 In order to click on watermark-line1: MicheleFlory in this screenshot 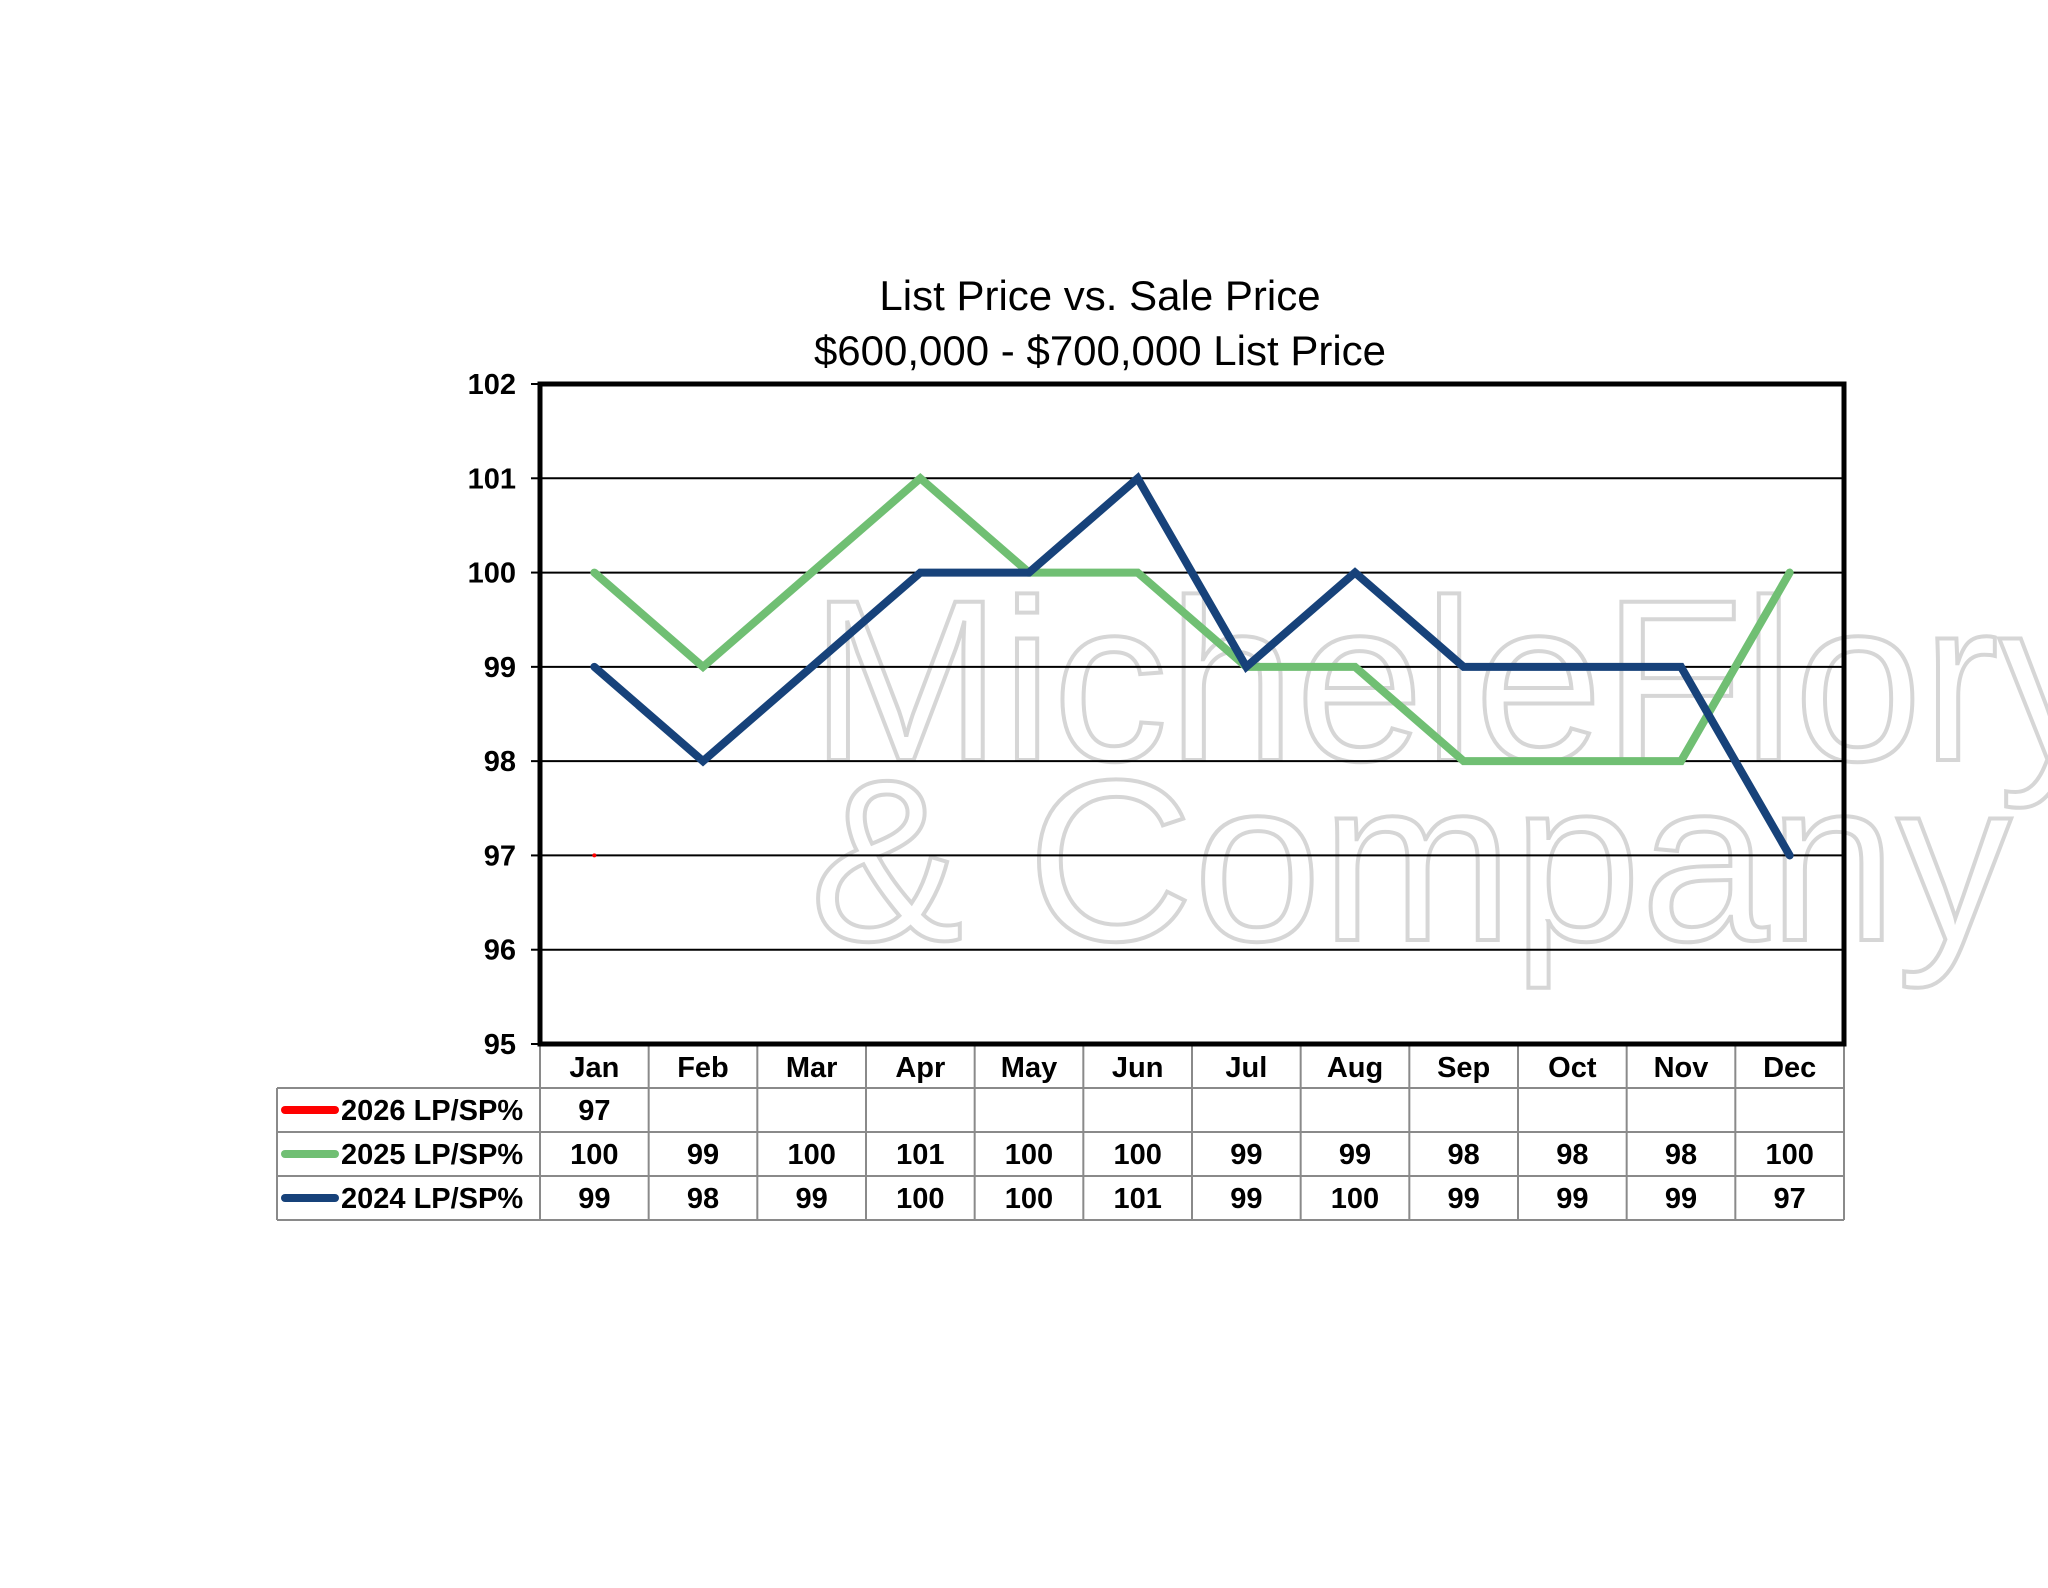, I will do `click(1429, 680)`.